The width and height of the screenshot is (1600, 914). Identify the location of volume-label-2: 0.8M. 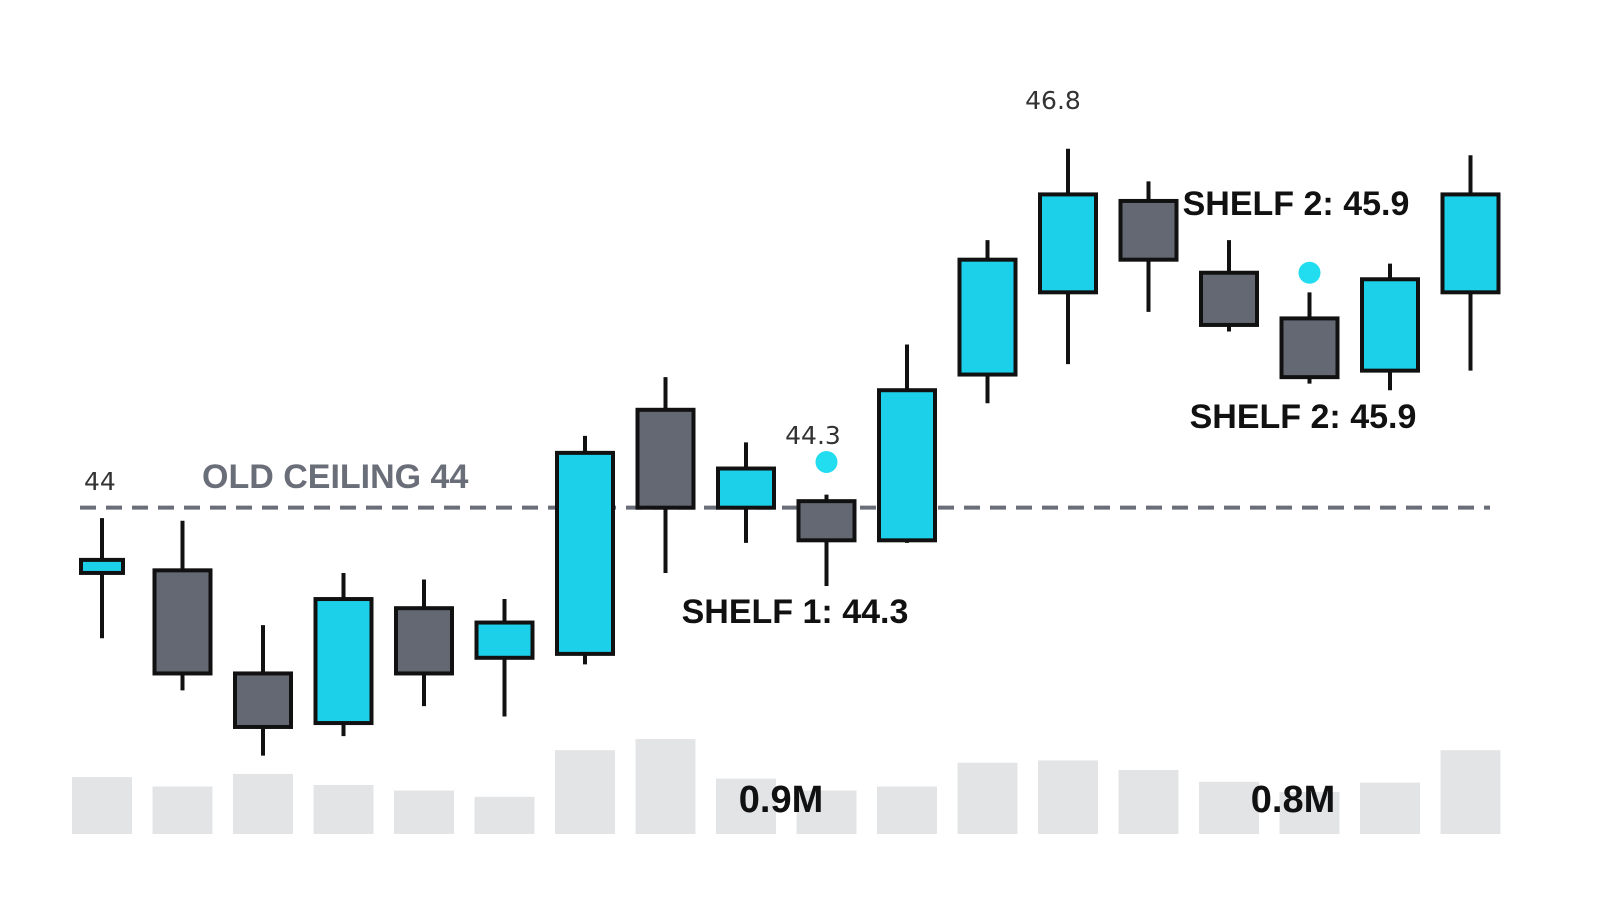
(1293, 800).